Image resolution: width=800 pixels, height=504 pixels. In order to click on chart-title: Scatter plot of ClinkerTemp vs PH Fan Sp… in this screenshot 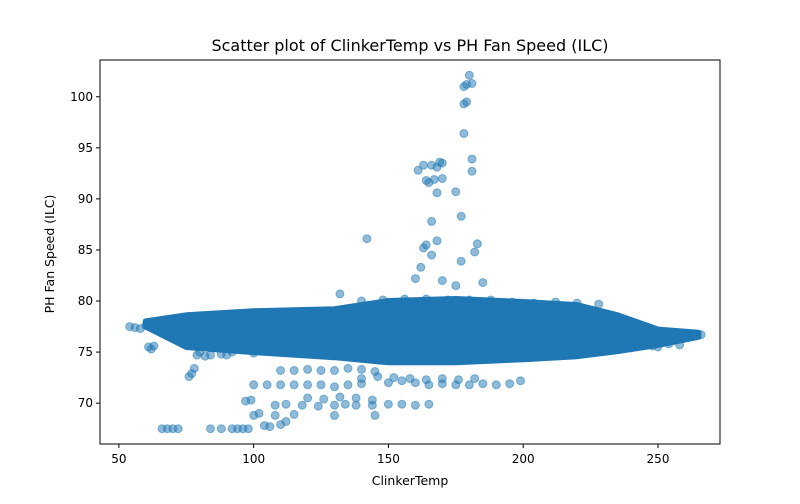, I will do `click(409, 45)`.